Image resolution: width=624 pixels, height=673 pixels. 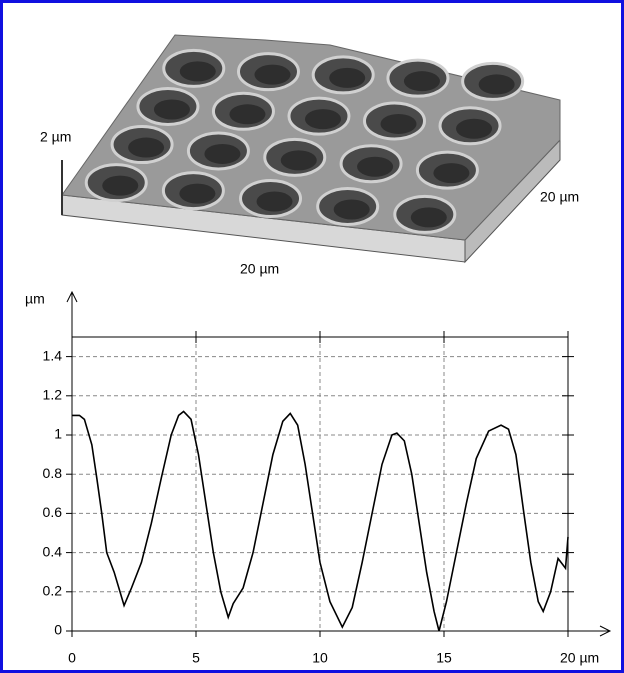 I want to click on x-tick-label: 20 µm, so click(x=579, y=658).